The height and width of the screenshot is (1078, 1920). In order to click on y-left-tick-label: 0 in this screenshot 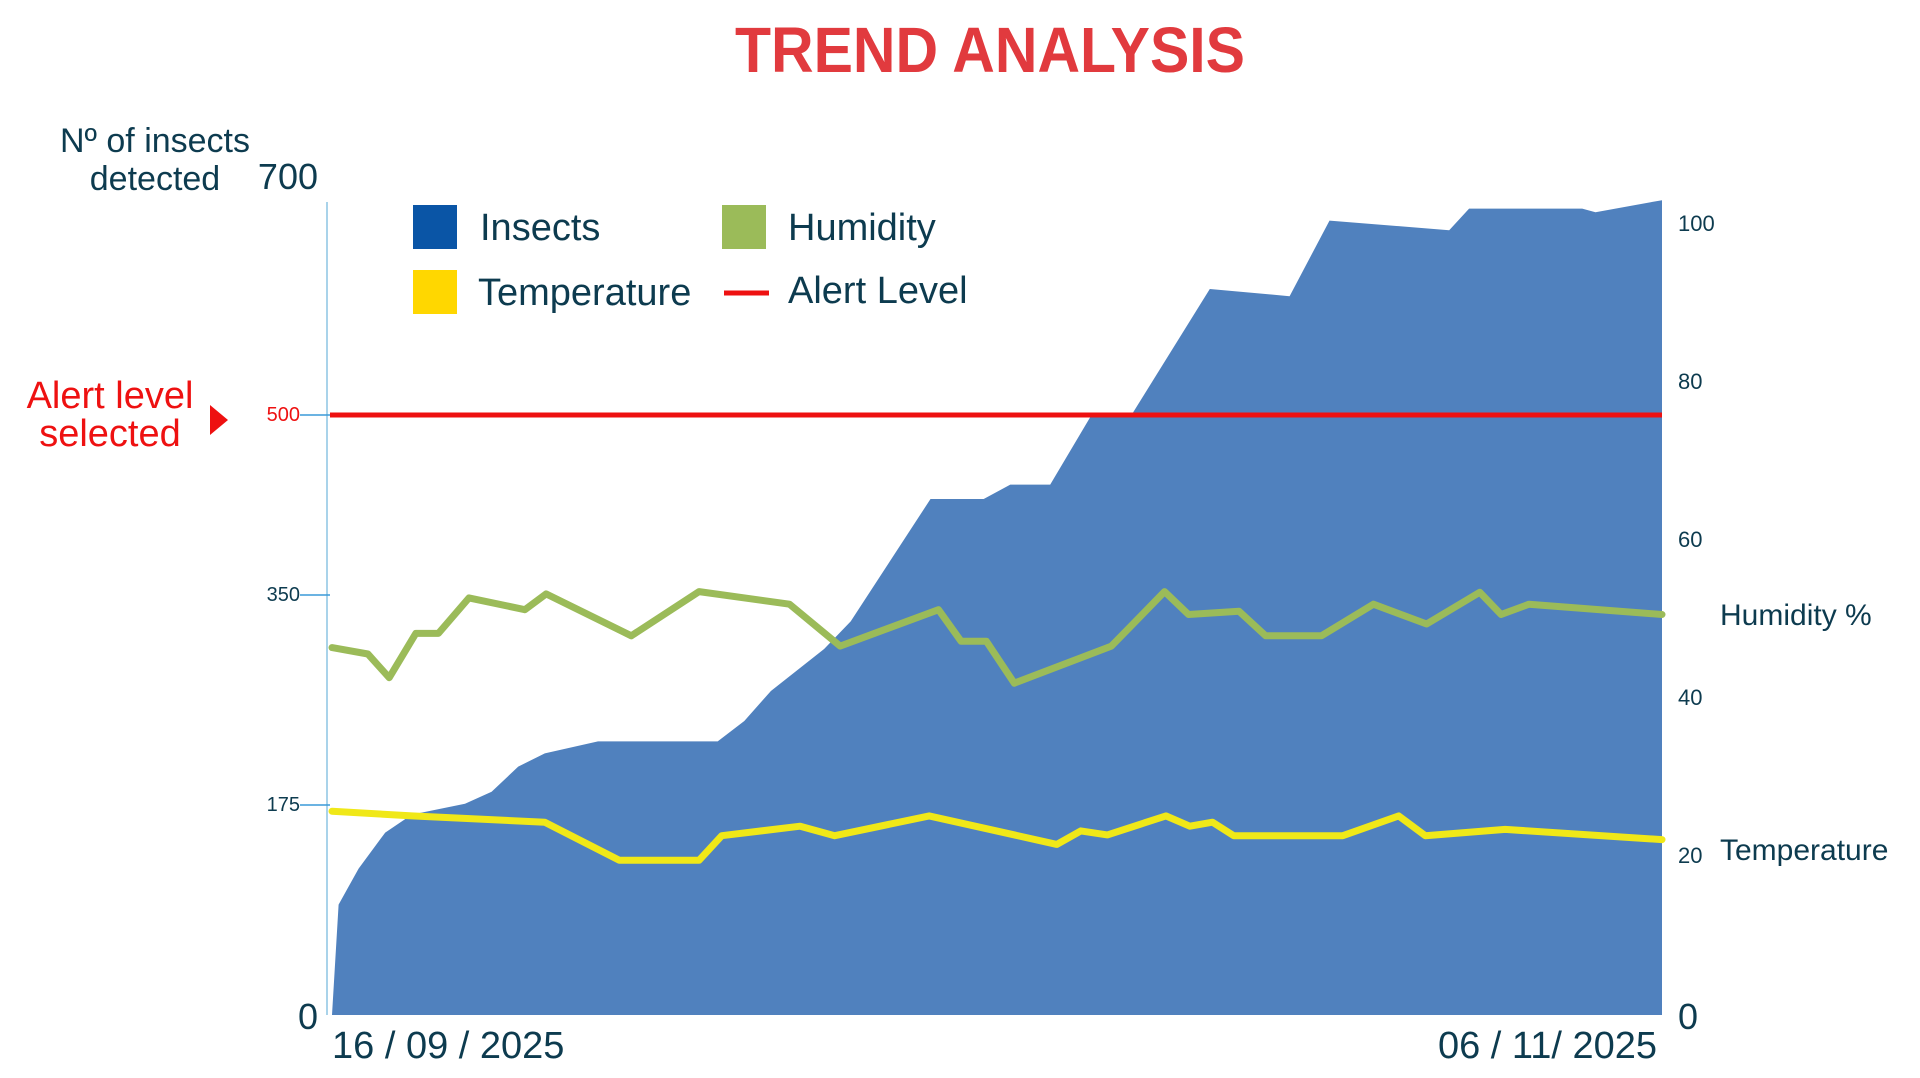, I will do `click(308, 1016)`.